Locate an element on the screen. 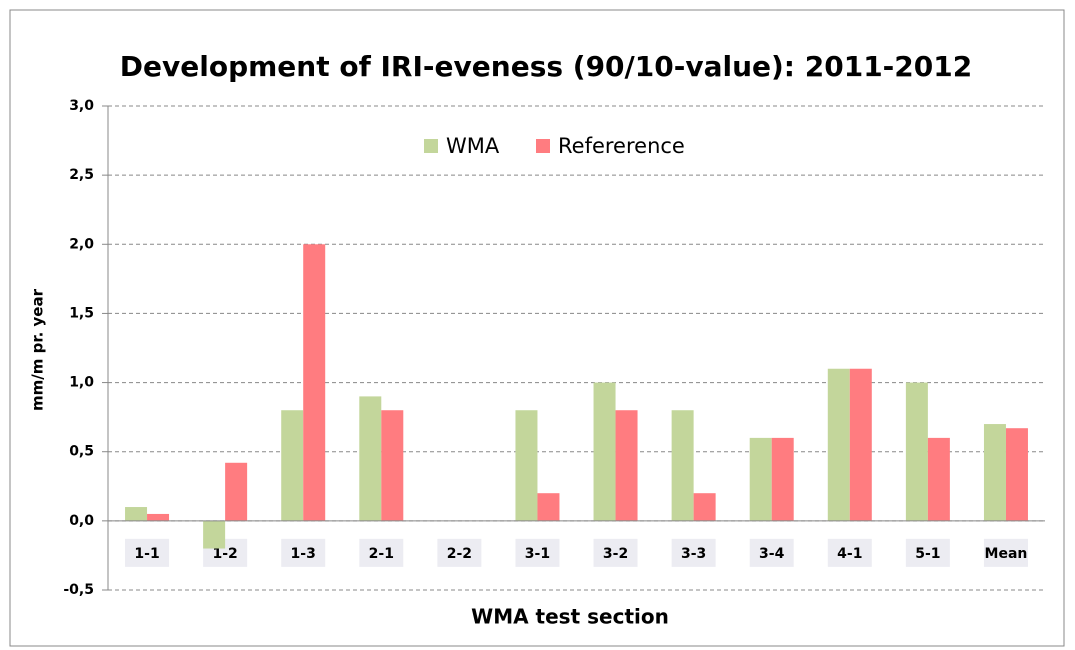 The height and width of the screenshot is (650, 1075). x-tick-label: Mean is located at coordinates (1006, 554).